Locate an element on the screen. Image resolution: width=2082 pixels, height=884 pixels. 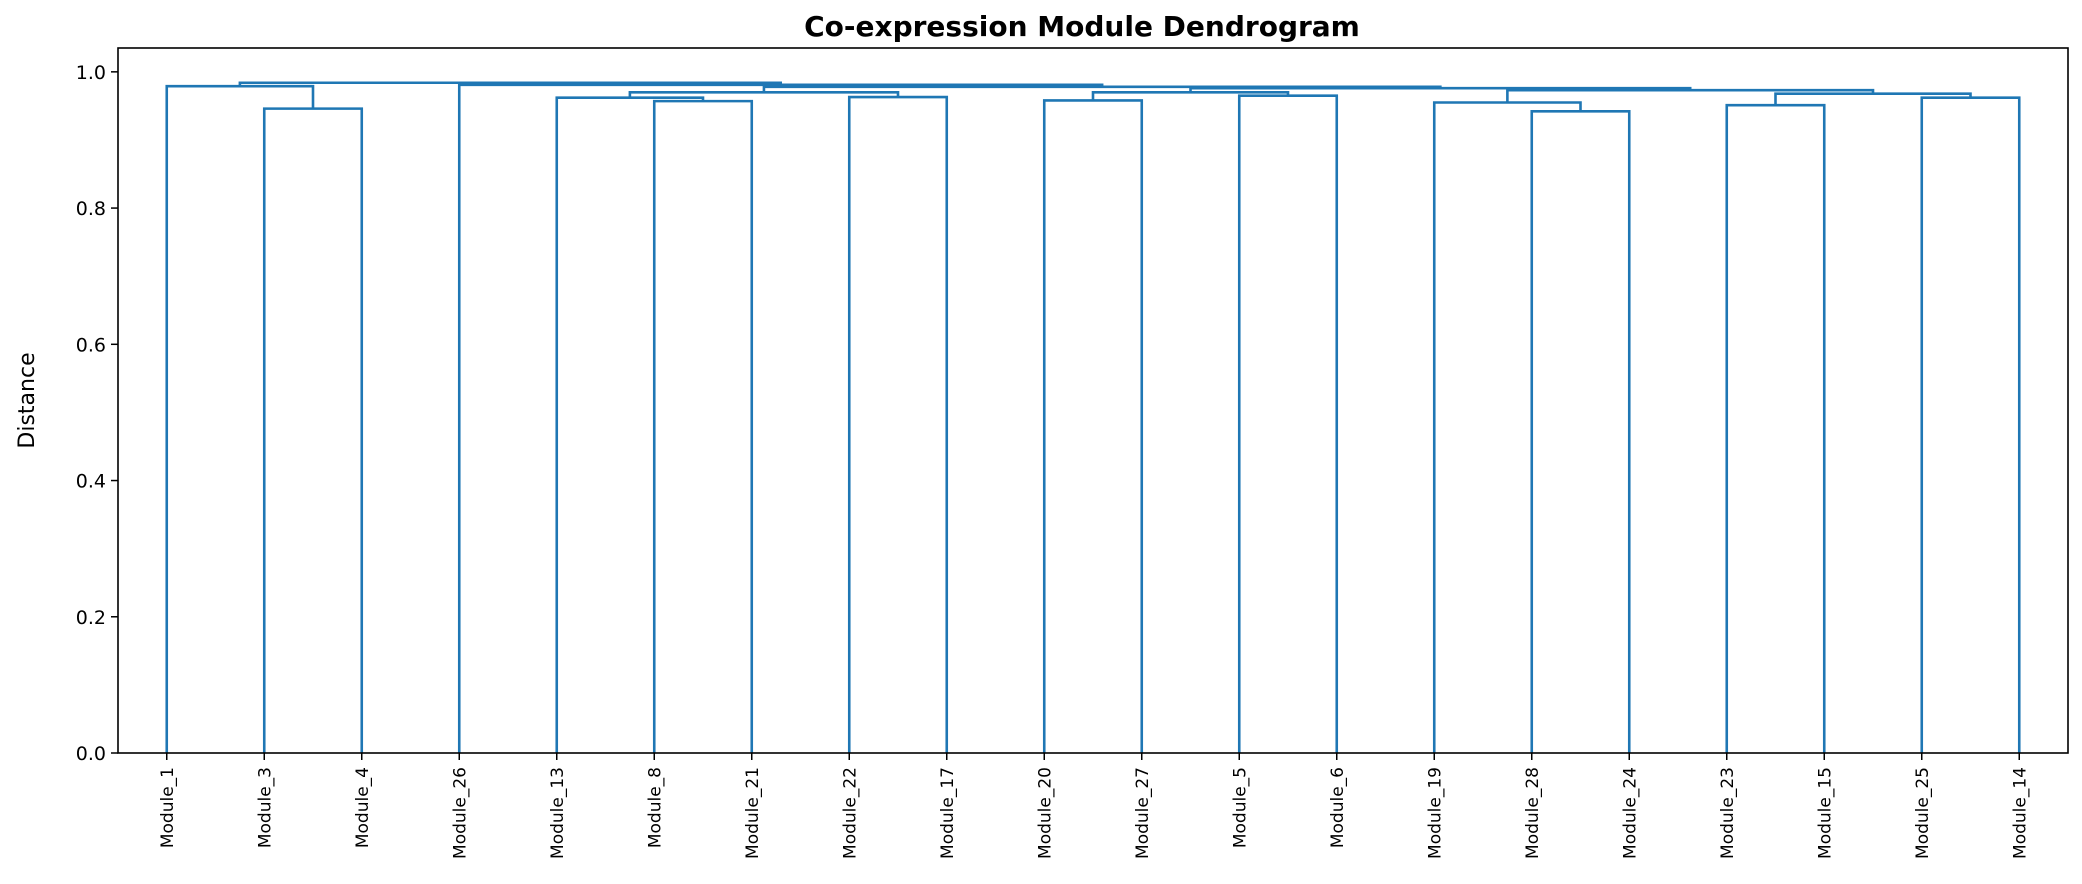
leaf-label: Module_13 is located at coordinates (558, 813).